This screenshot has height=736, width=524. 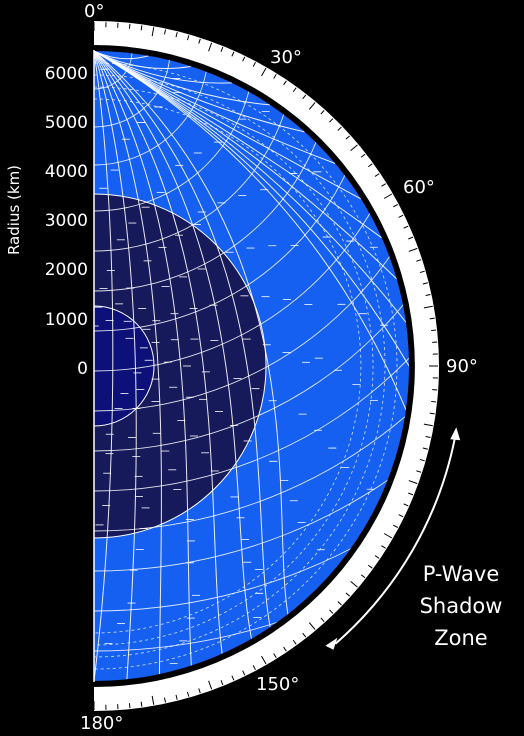 What do you see at coordinates (395, 540) in the screenshot?
I see `shadow-zone-arrow` at bounding box center [395, 540].